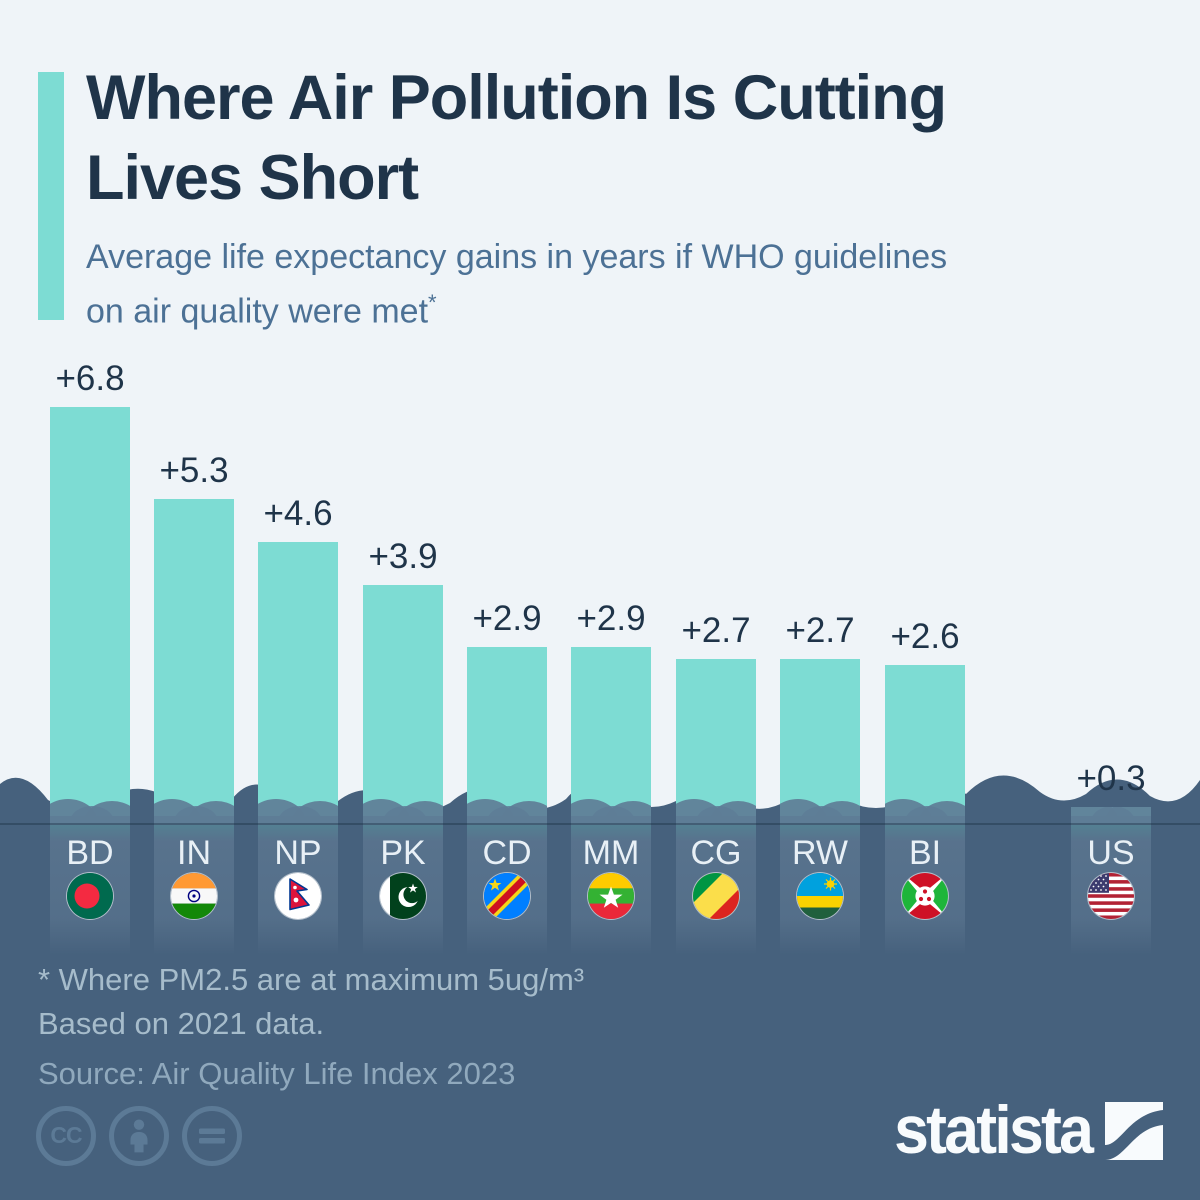 The image size is (1200, 1200). I want to click on bar-myanmar, so click(611, 736).